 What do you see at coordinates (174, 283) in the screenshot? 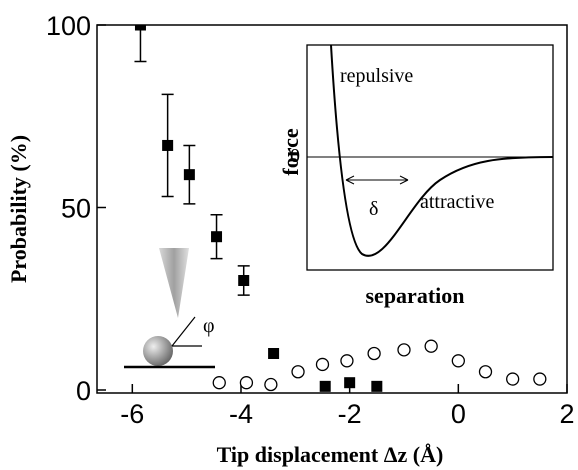
I see `tip-cone` at bounding box center [174, 283].